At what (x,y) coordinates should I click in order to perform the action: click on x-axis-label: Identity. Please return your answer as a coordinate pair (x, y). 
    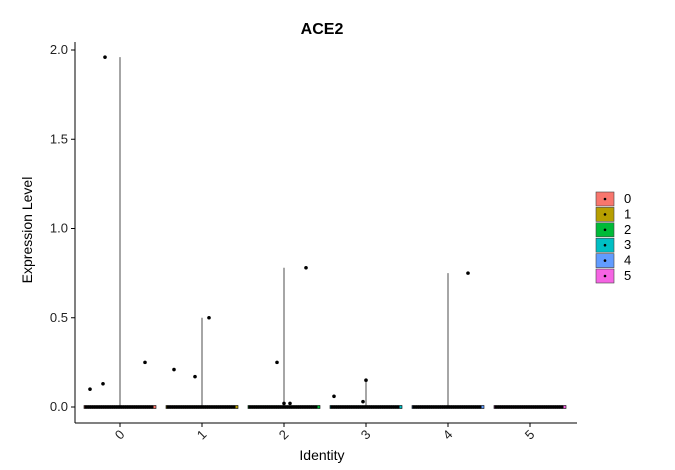
    Looking at the image, I should click on (321, 455).